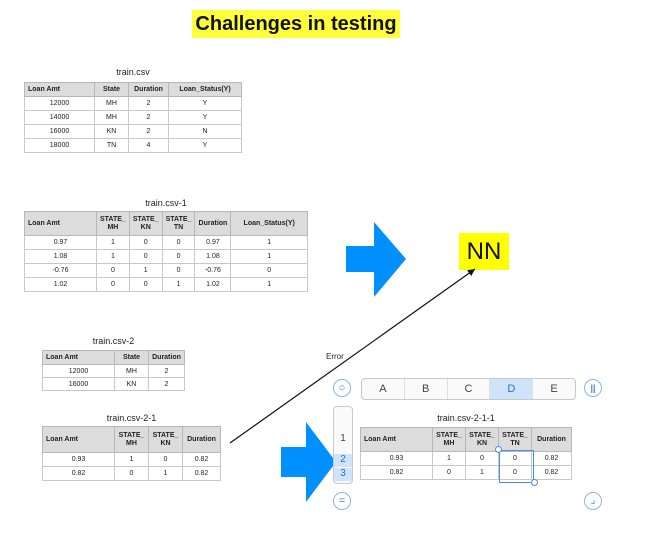 The image size is (653, 533). What do you see at coordinates (131, 418) in the screenshot?
I see `table-caption-train-csv-2-1: train.csv-2-1` at bounding box center [131, 418].